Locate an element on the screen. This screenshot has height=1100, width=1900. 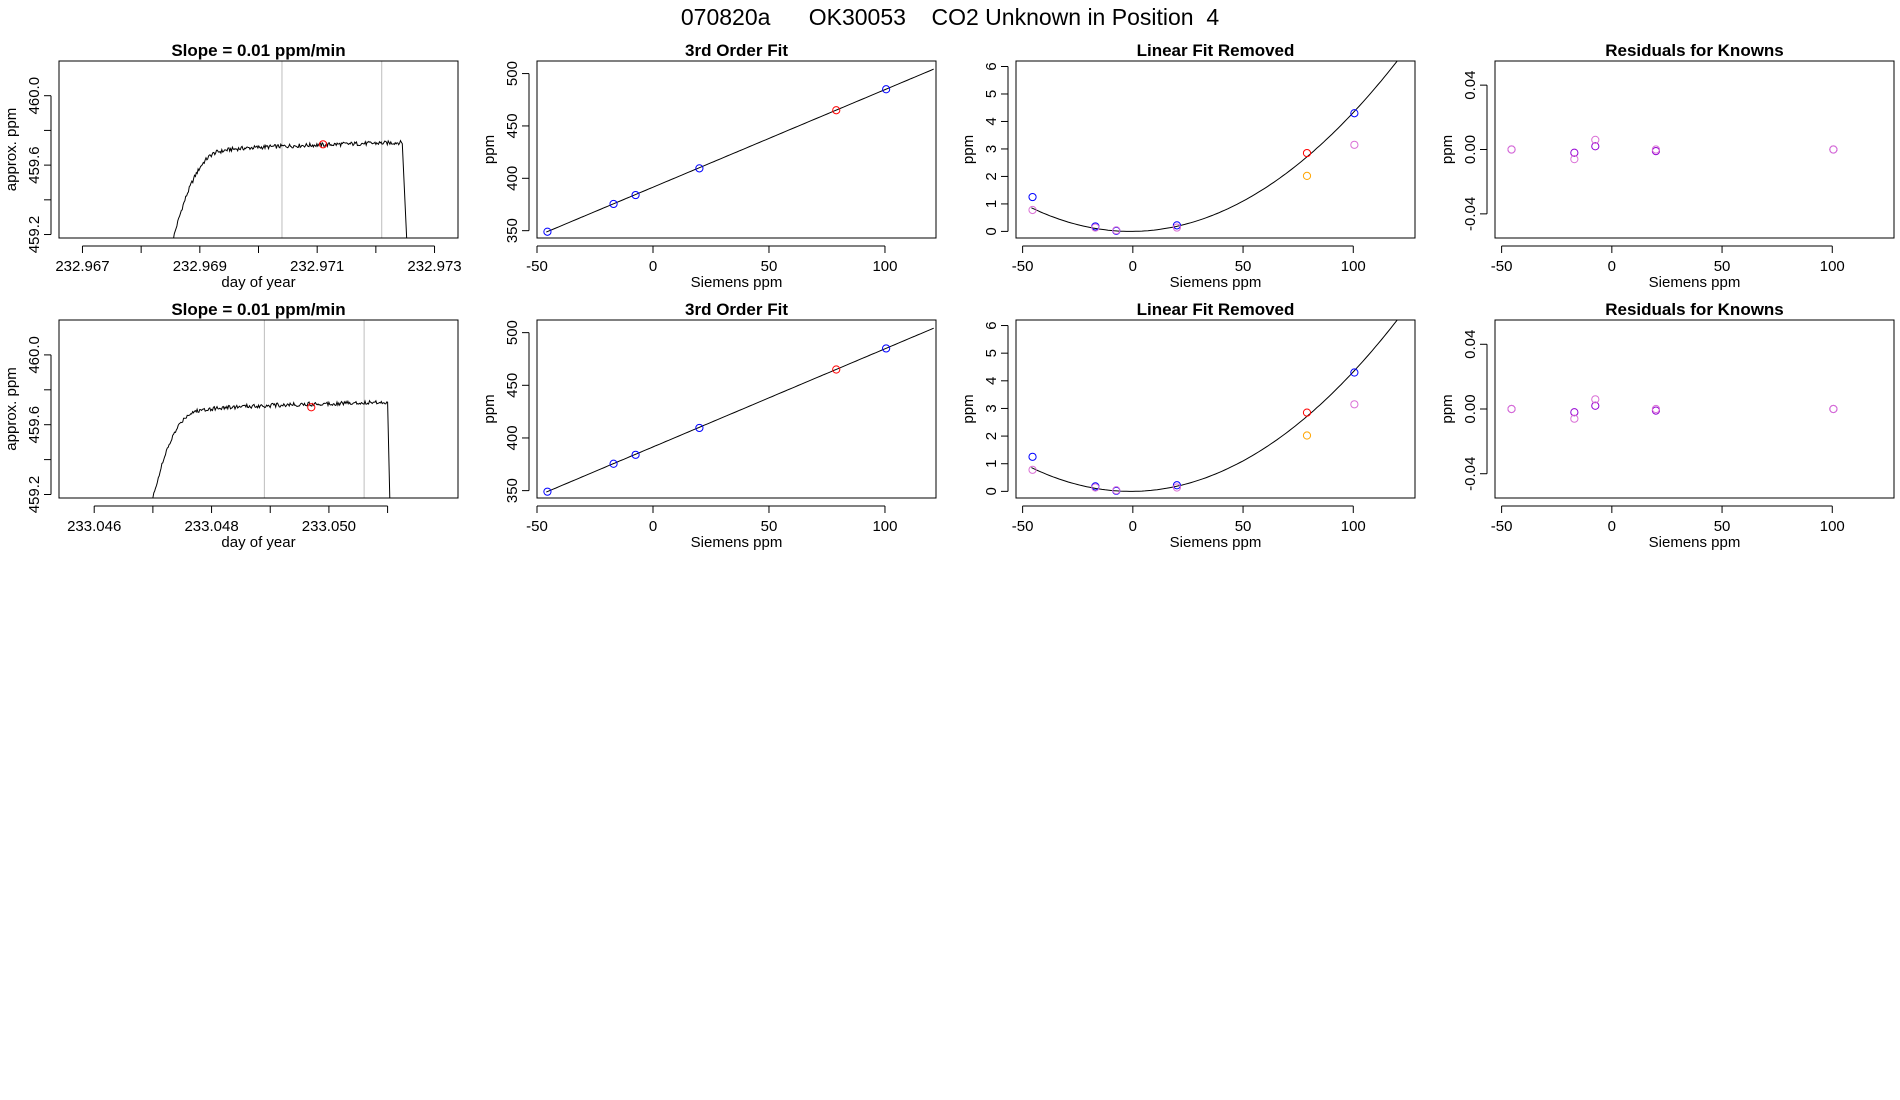
y-tick-label: -0.04 is located at coordinates (1470, 474).